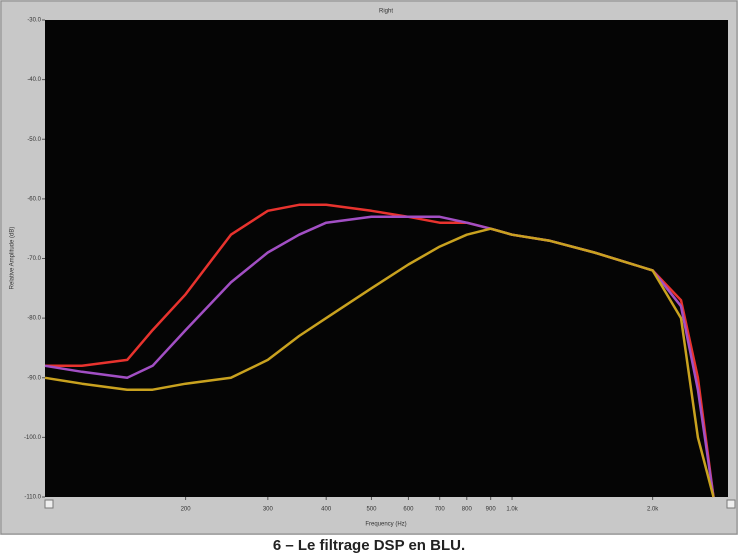 This screenshot has height=555, width=738. I want to click on y-tick-label: -90.0, so click(34, 378).